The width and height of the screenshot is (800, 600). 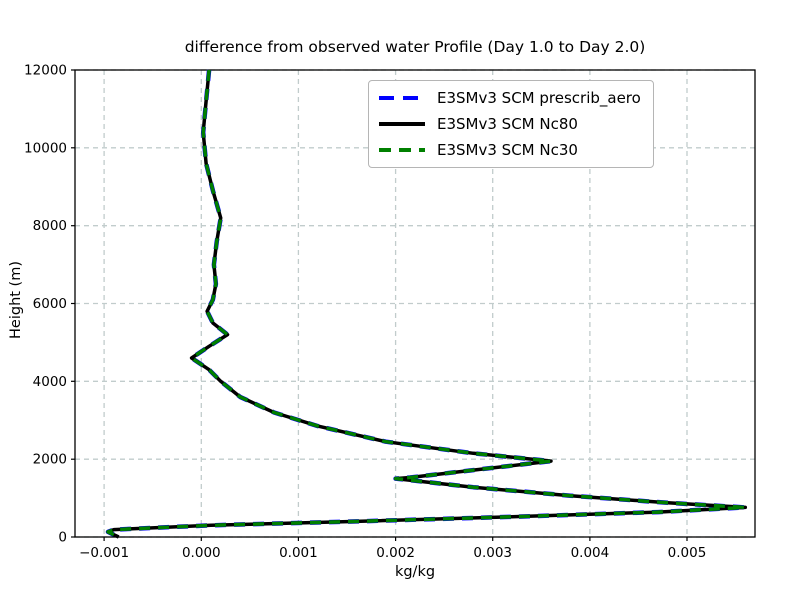 What do you see at coordinates (402, 98) in the screenshot?
I see `legend-line-sample-blue-dashed` at bounding box center [402, 98].